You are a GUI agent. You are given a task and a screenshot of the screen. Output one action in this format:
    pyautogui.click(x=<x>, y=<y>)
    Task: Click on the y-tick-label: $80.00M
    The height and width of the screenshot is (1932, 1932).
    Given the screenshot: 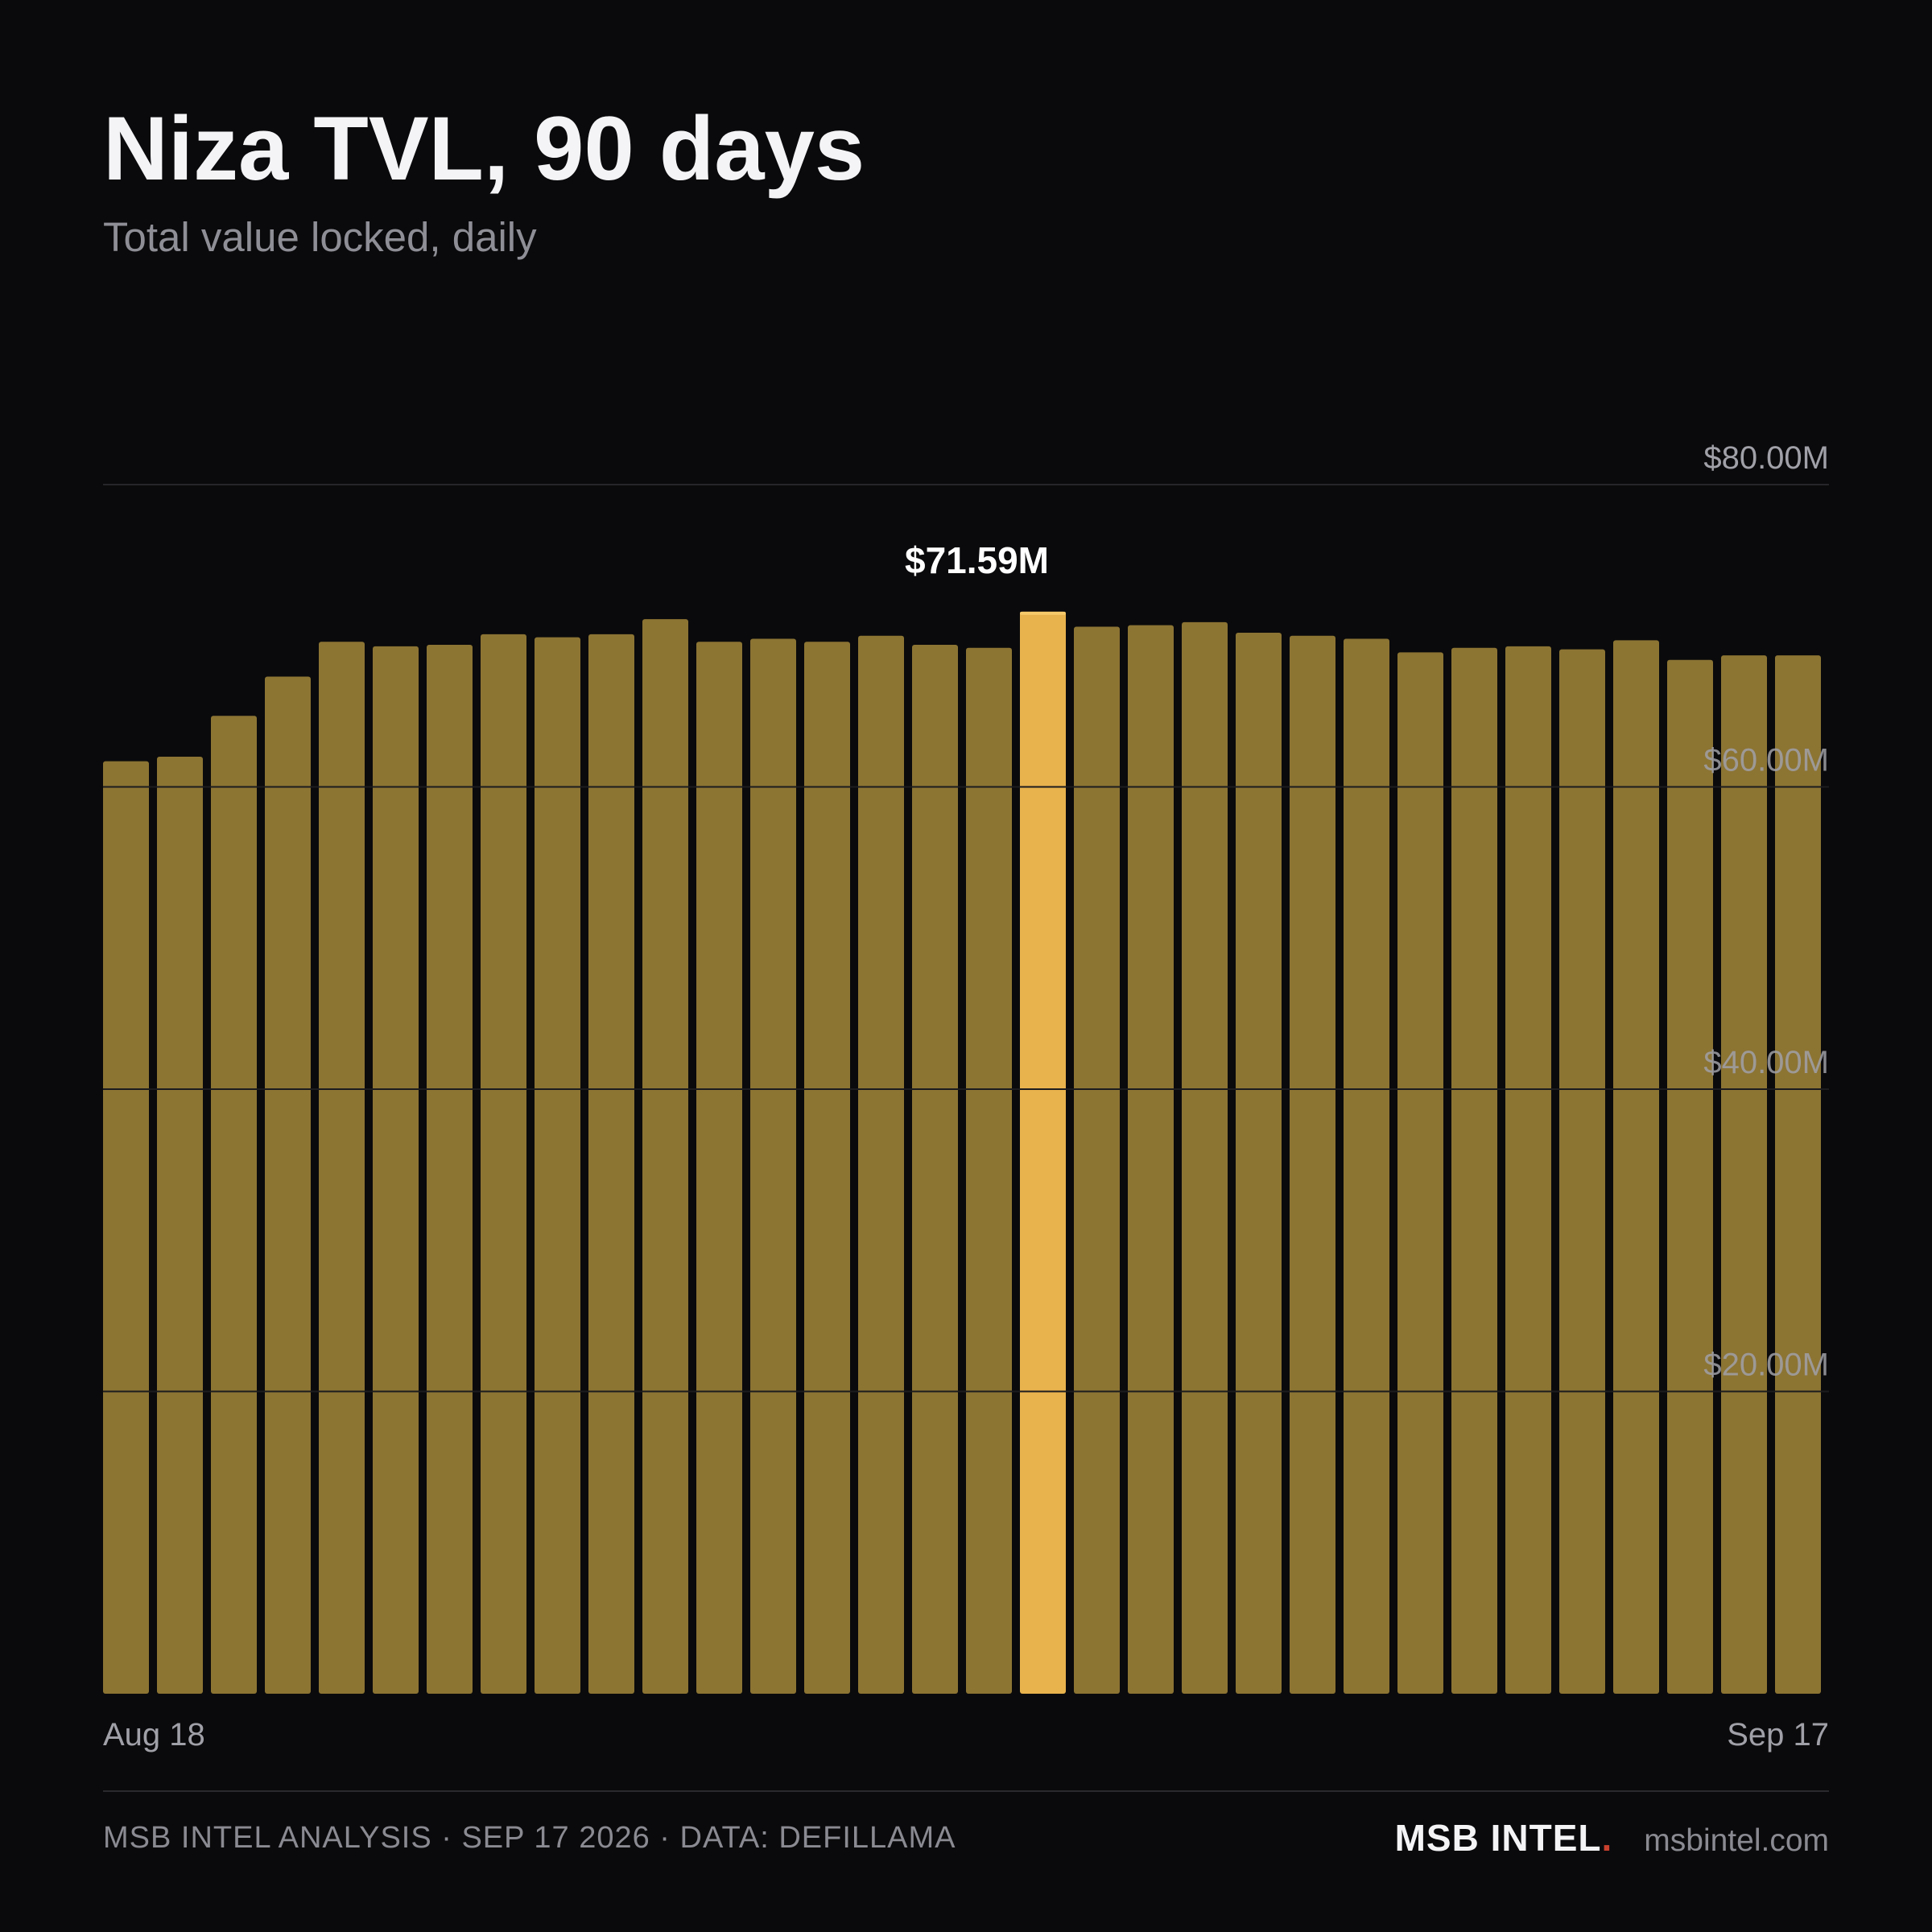 What is the action you would take?
    pyautogui.click(x=1766, y=458)
    